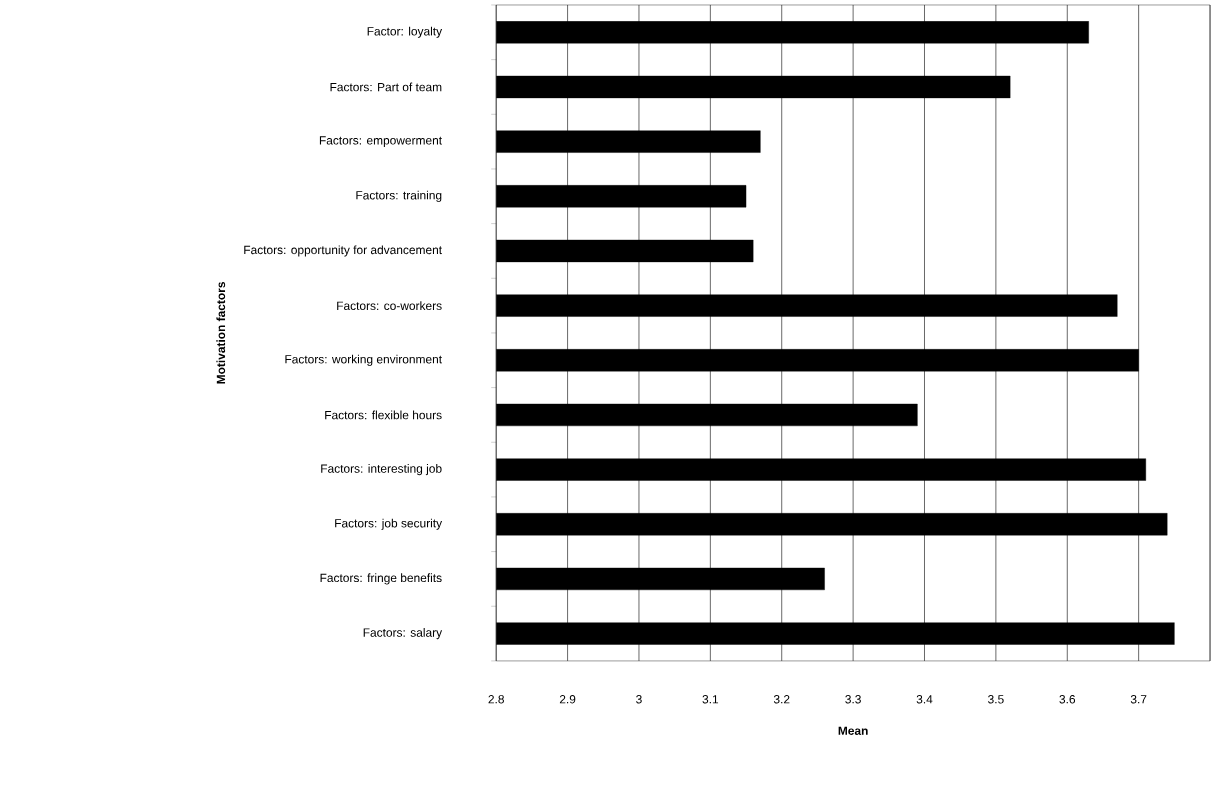 The width and height of the screenshot is (1214, 789). What do you see at coordinates (389, 306) in the screenshot?
I see `y-tick-label: Factors: co-workers` at bounding box center [389, 306].